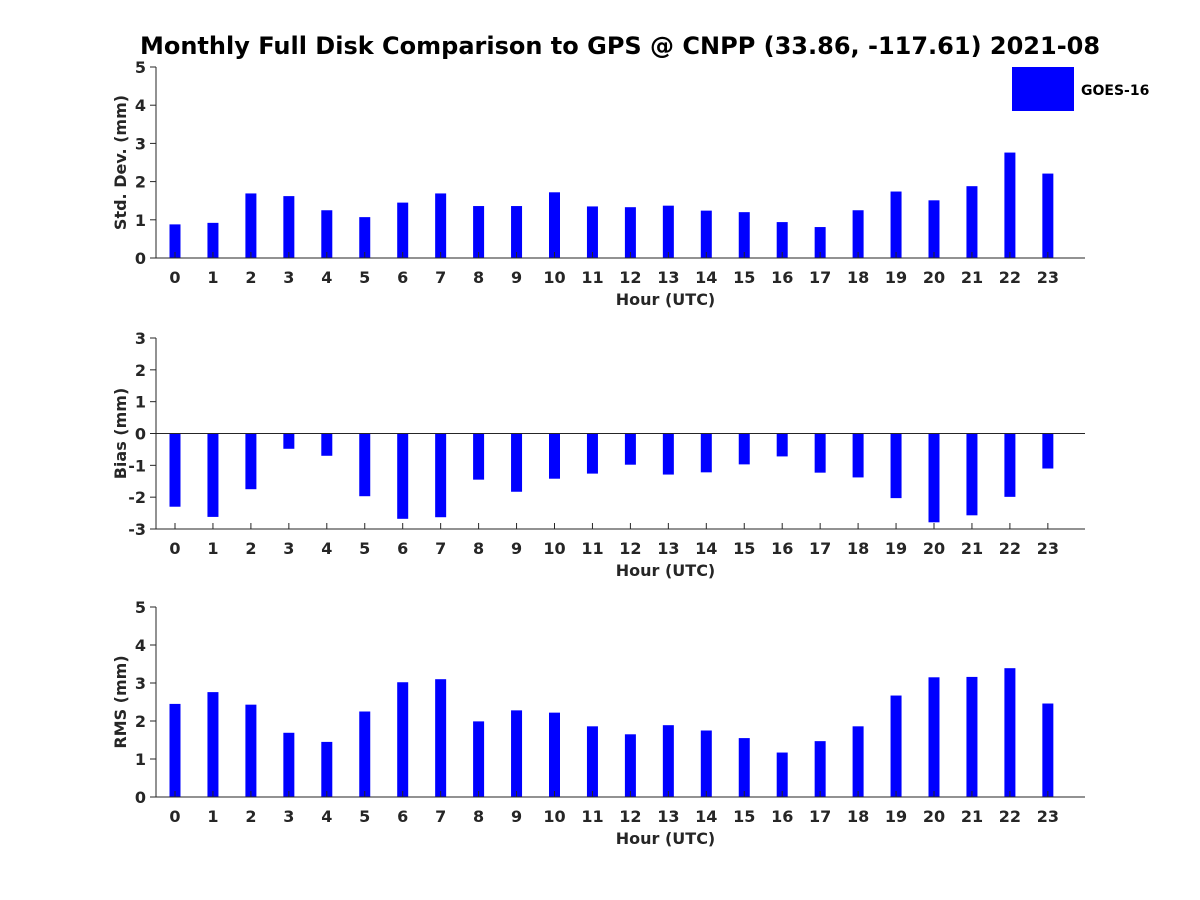 The width and height of the screenshot is (1200, 900). What do you see at coordinates (820, 548) in the screenshot?
I see `bias-xtick-label: 17` at bounding box center [820, 548].